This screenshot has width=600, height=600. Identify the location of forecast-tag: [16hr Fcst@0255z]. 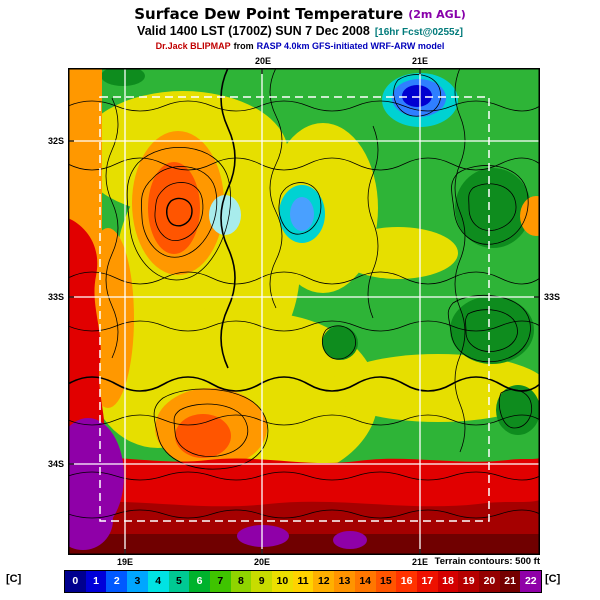
(418, 32).